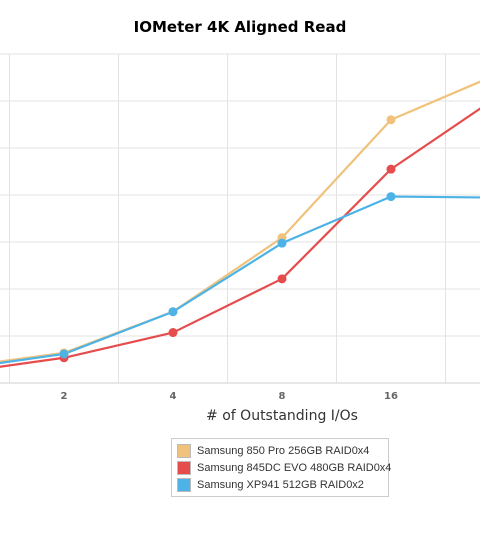 The image size is (480, 533). I want to click on legend-item: Samsung 845DC EVO 480GB RAID0x4, so click(284, 467).